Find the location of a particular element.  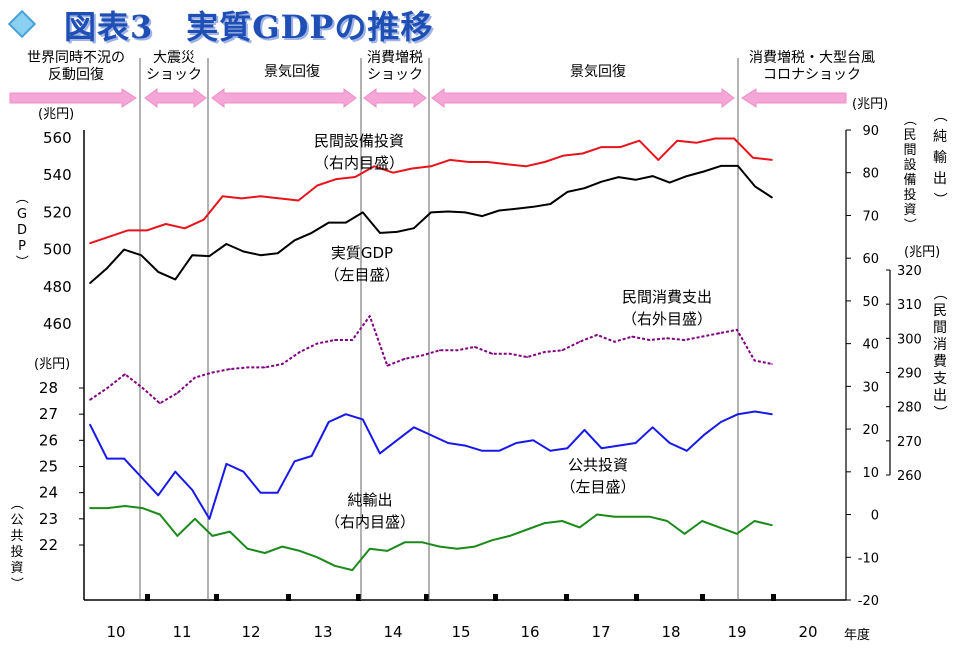

gdp-unit-label: (兆円) is located at coordinates (56, 114).